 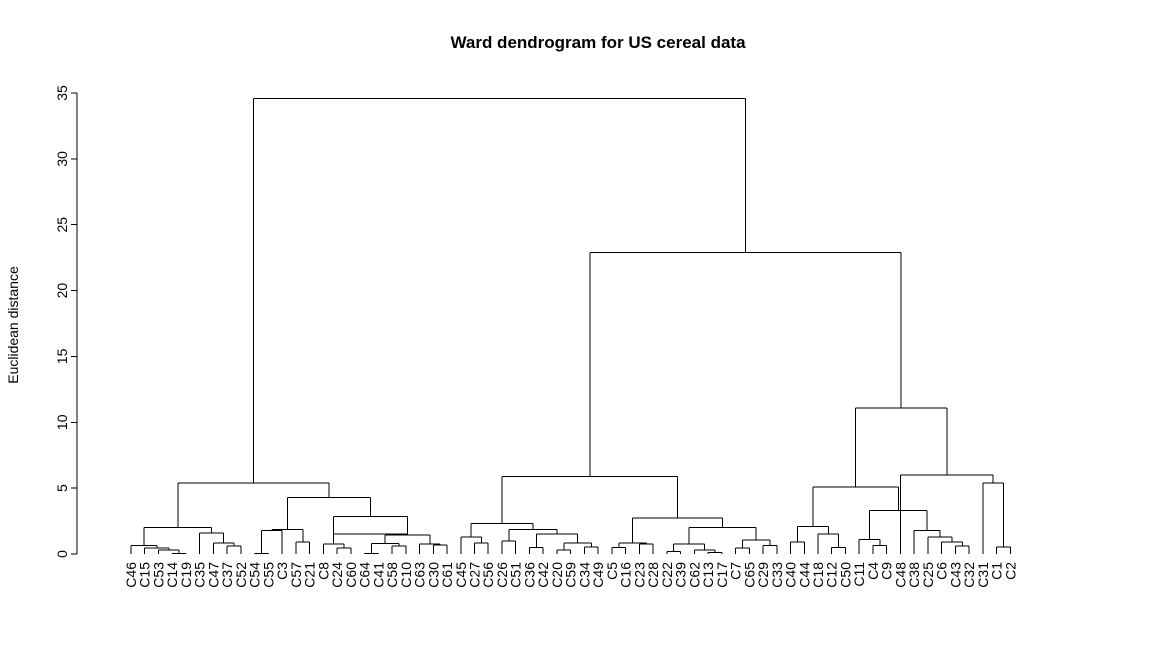 I want to click on leaf-label: C44, so click(x=804, y=575).